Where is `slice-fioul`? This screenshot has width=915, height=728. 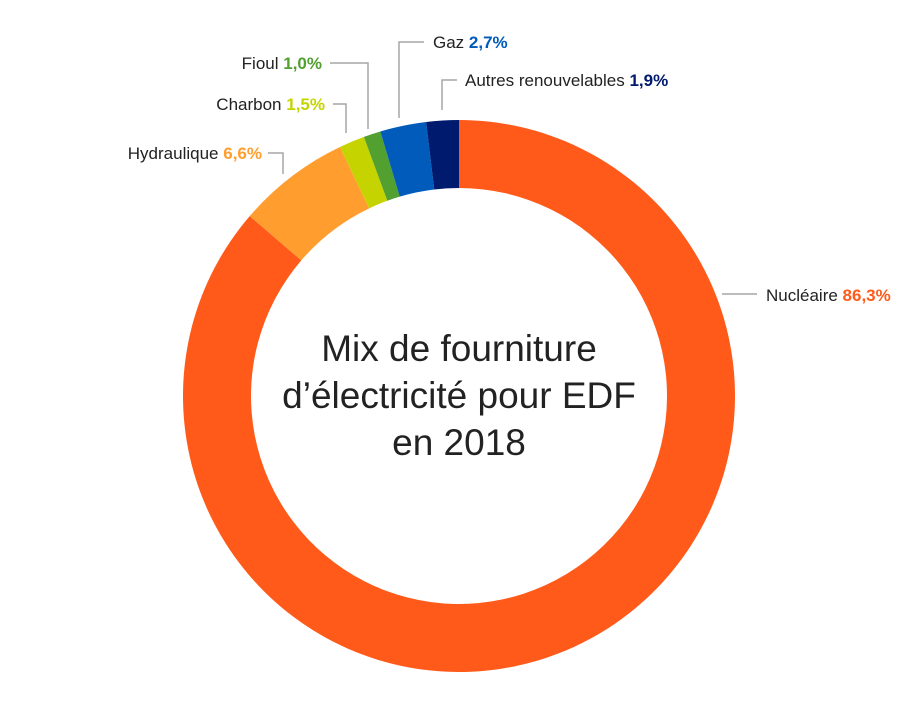 slice-fioul is located at coordinates (381, 166).